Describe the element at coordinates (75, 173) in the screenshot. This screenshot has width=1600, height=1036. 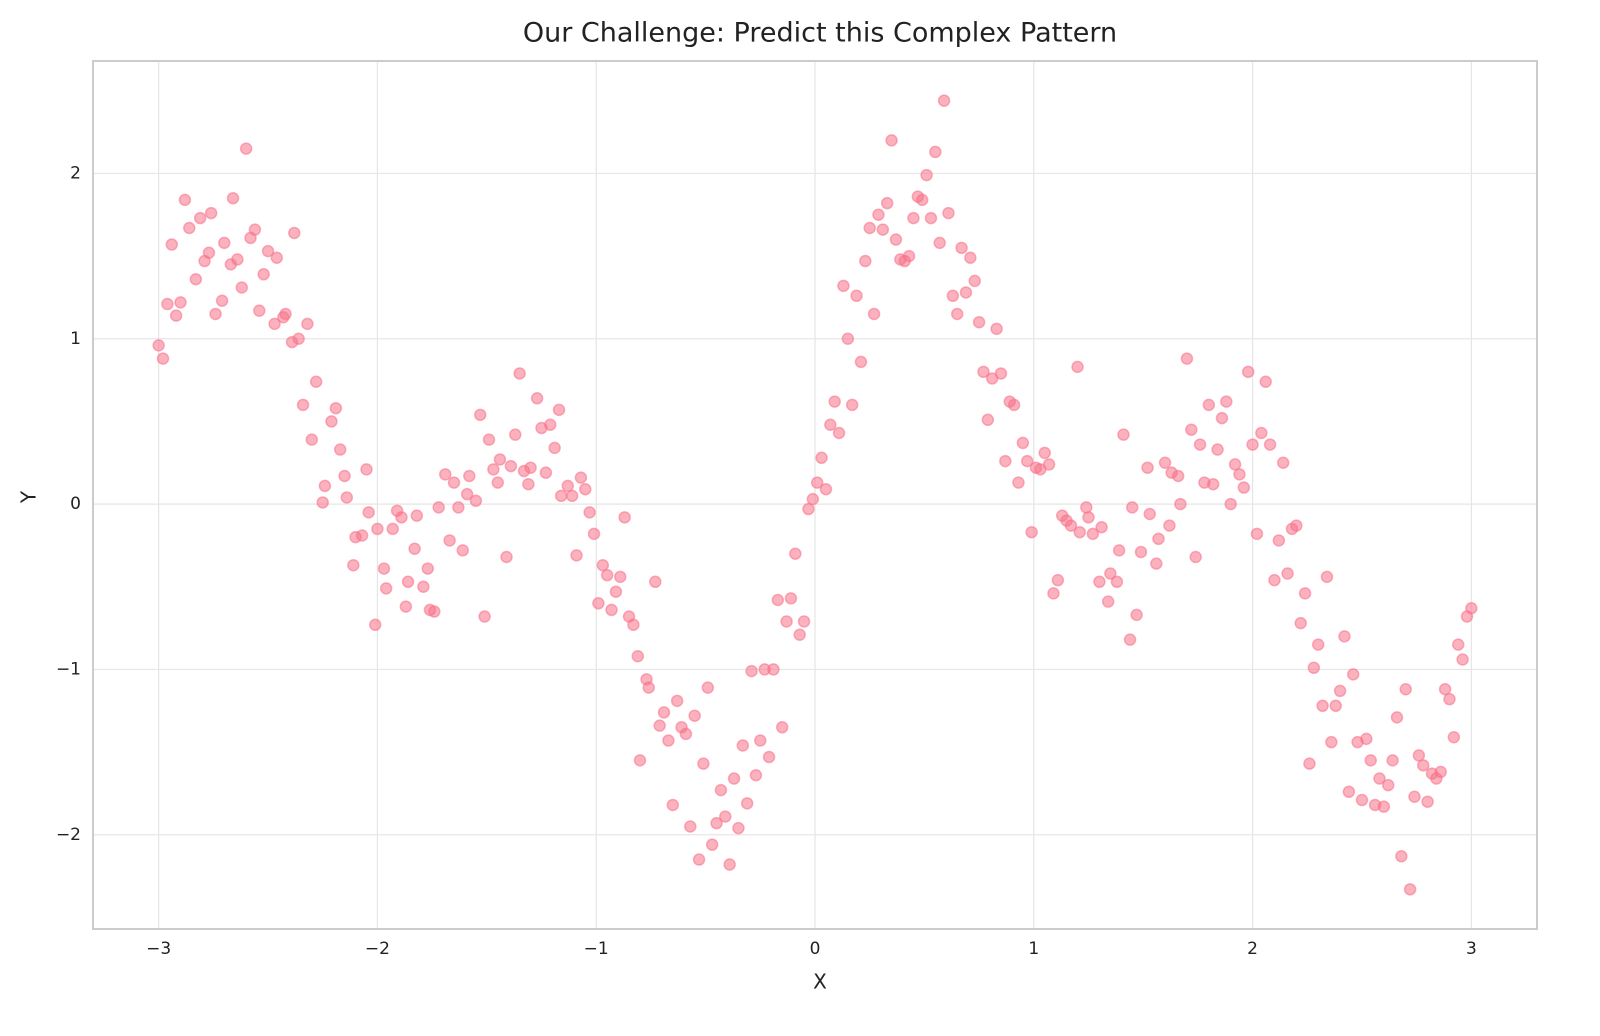
I see `y-tick-label: 2` at that location.